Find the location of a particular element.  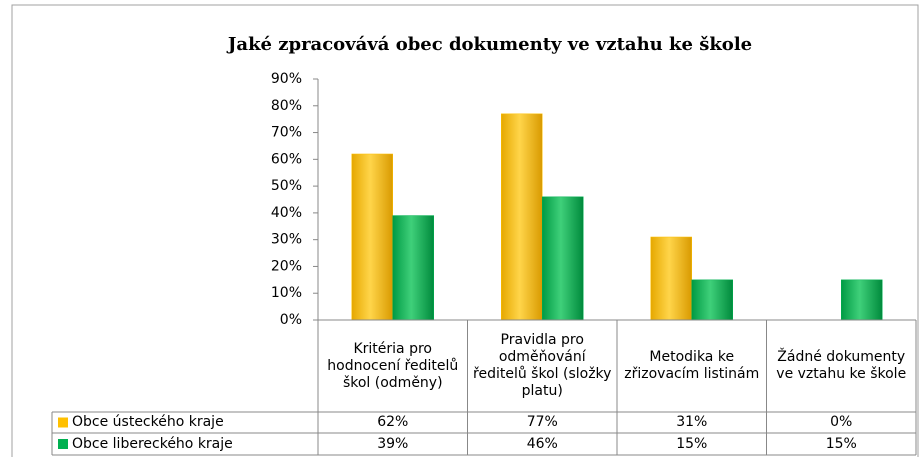

y-tick-label: 30% is located at coordinates (286, 240).